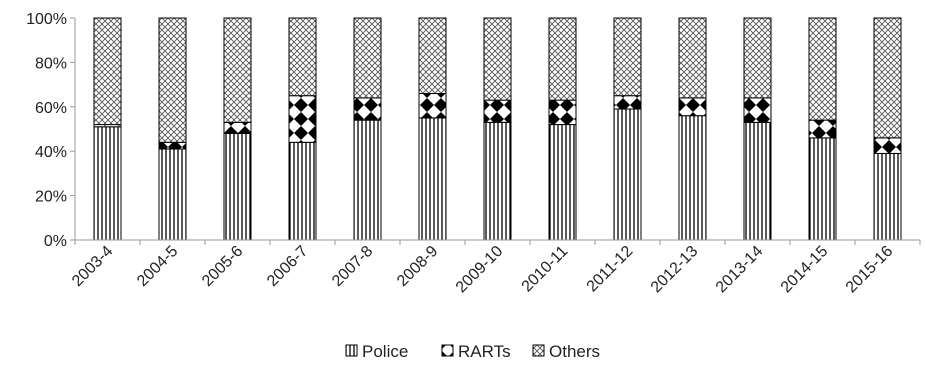 The image size is (925, 368). What do you see at coordinates (50, 130) in the screenshot?
I see `y-axis: 0% 20% 40% 60% 80% 100%` at bounding box center [50, 130].